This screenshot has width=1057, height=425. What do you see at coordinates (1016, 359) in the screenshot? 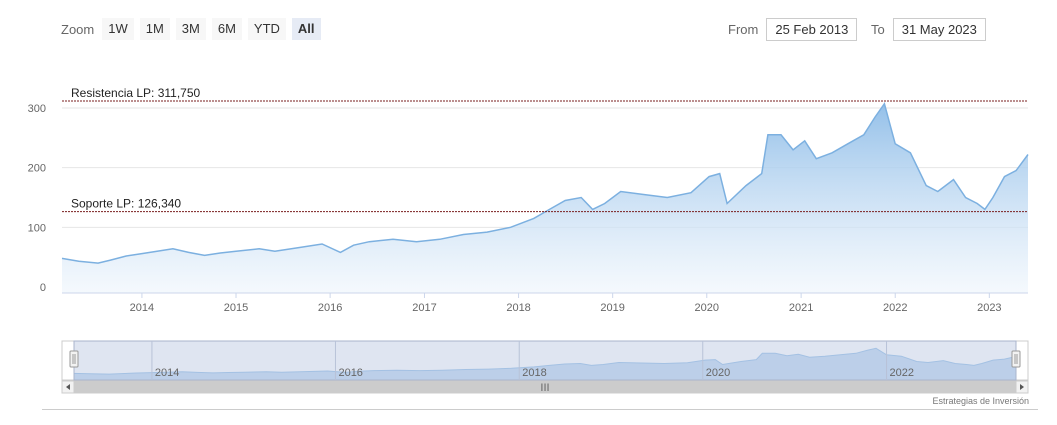
I see `navigator-right-handle` at bounding box center [1016, 359].